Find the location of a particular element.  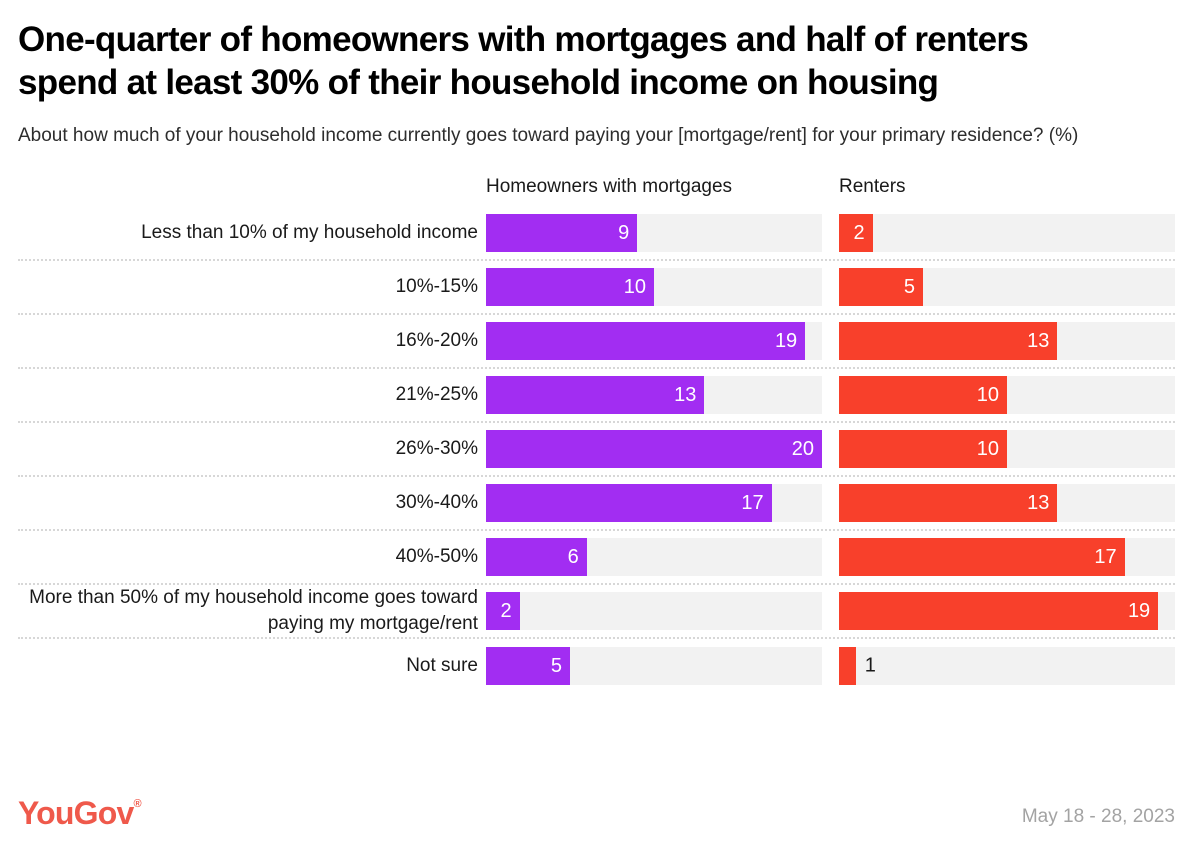

chart-row: 21%-25% 13 10 is located at coordinates (596, 396).